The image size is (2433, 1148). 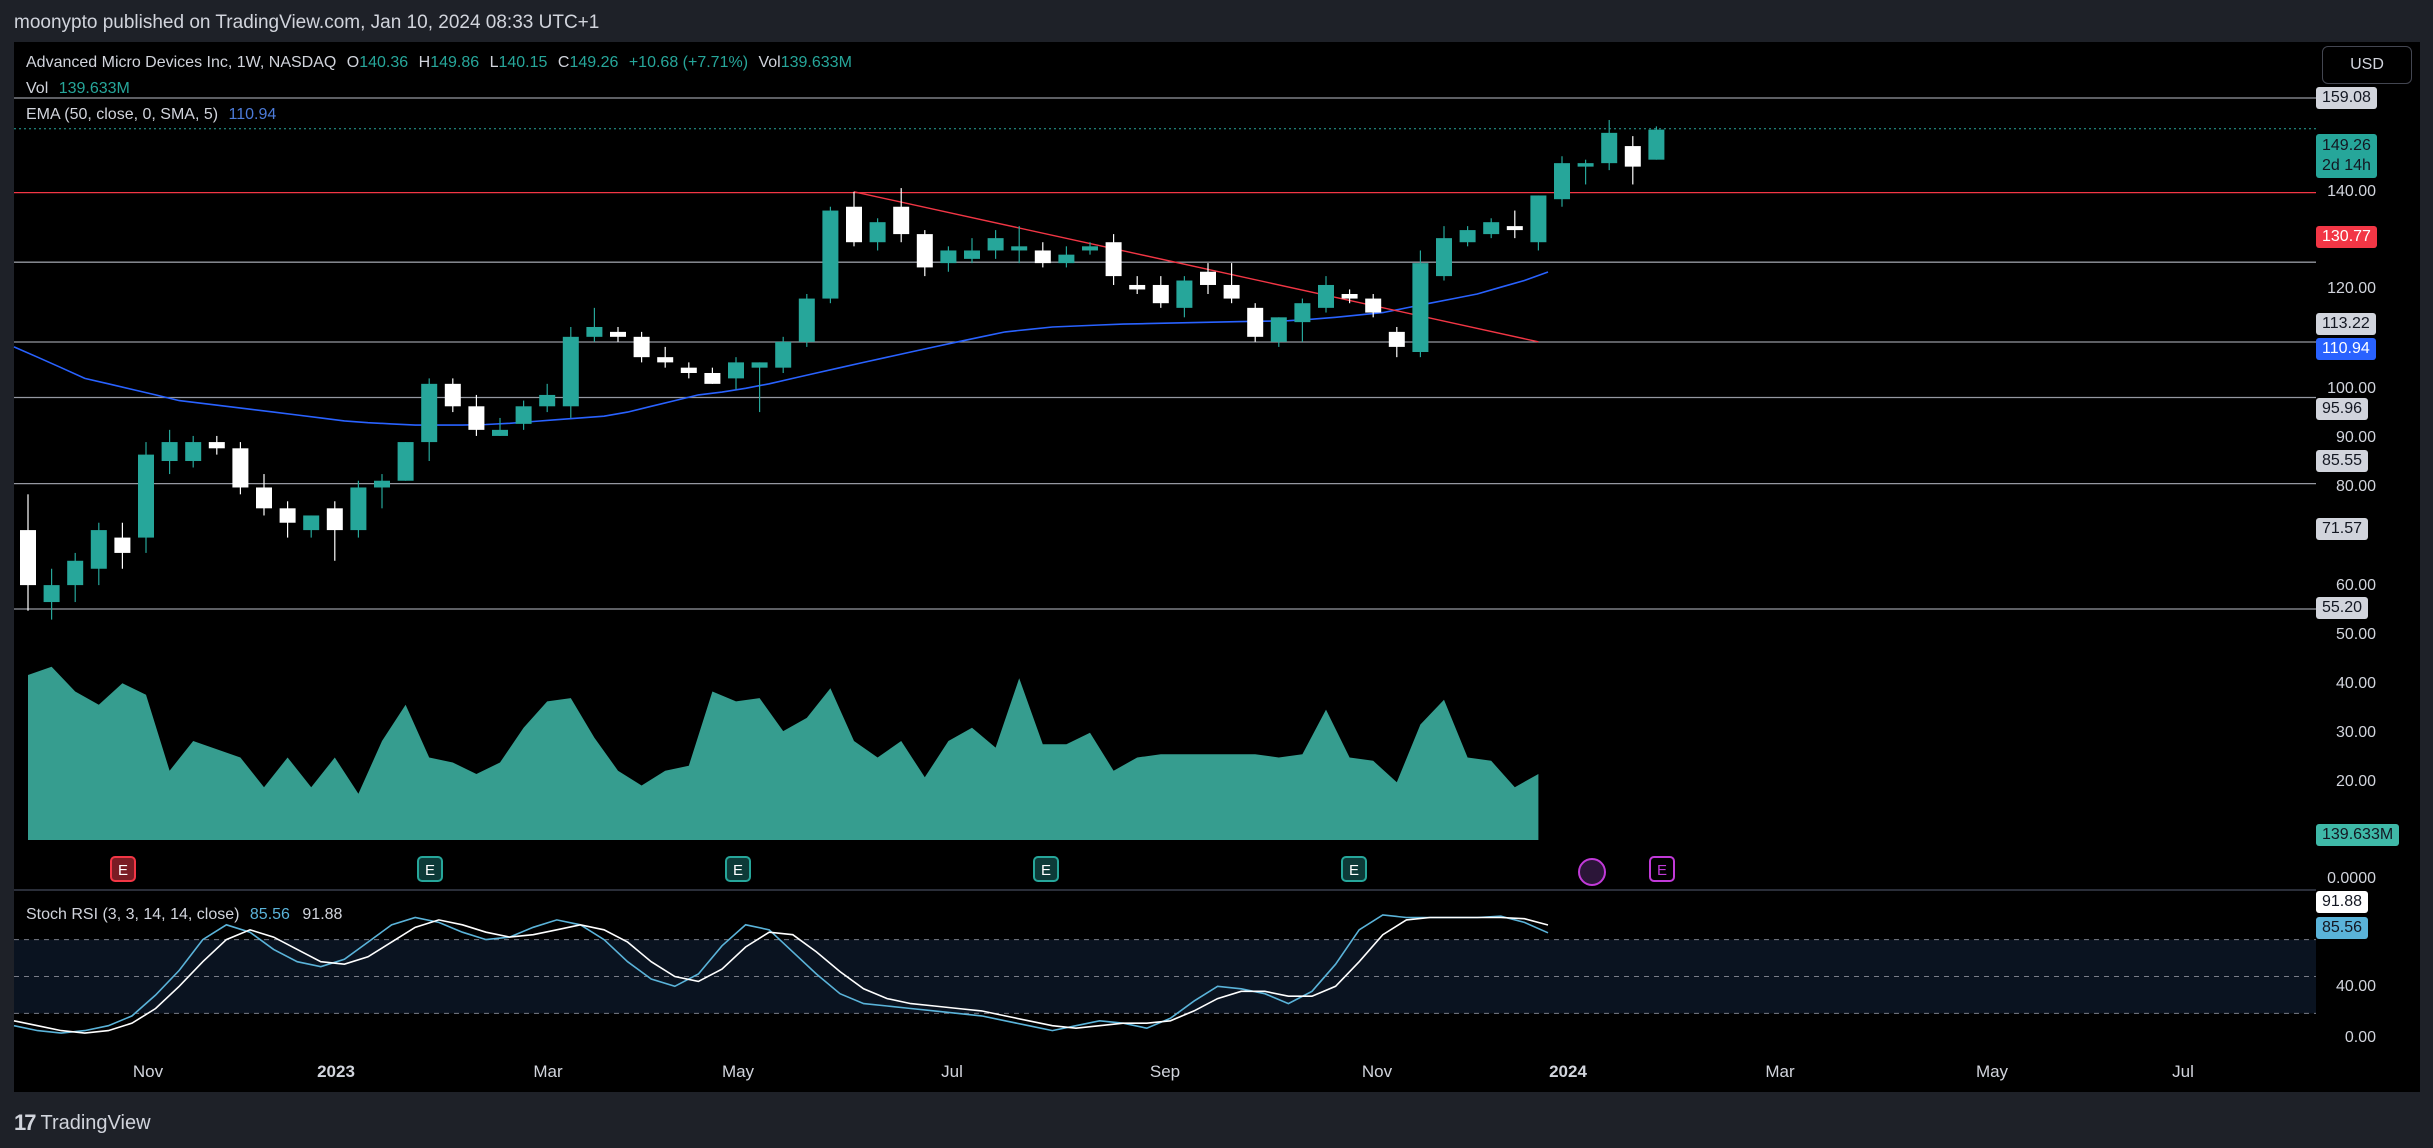 What do you see at coordinates (1992, 1071) in the screenshot?
I see `time-tick: May` at bounding box center [1992, 1071].